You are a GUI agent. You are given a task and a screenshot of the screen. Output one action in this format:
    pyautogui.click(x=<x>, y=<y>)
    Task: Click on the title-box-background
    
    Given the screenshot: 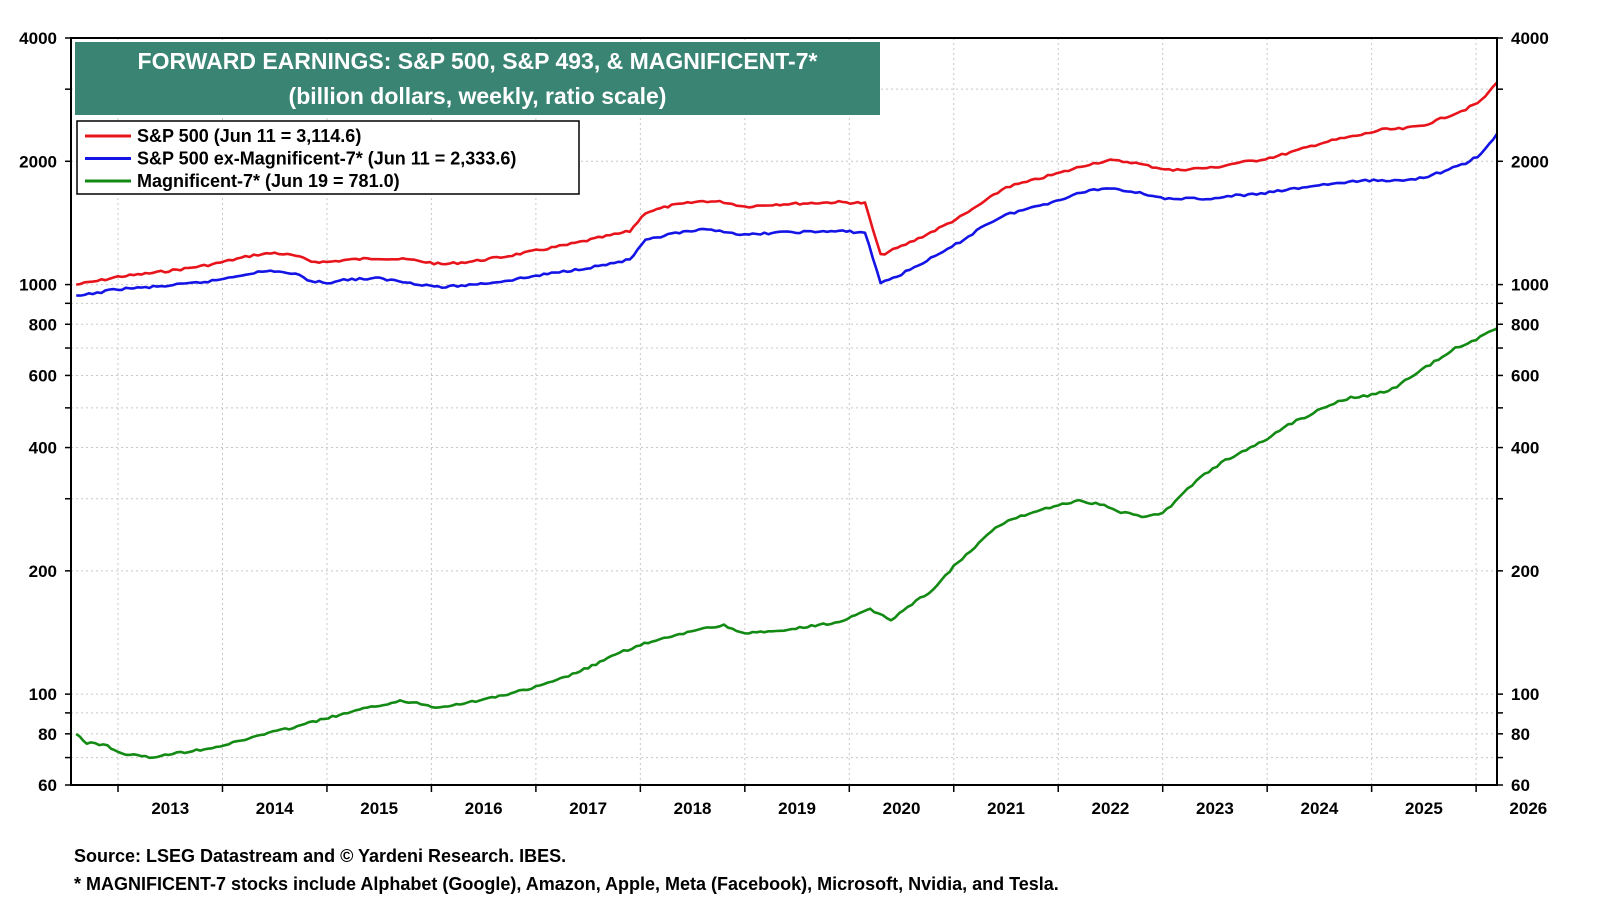 What is the action you would take?
    pyautogui.click(x=477, y=78)
    